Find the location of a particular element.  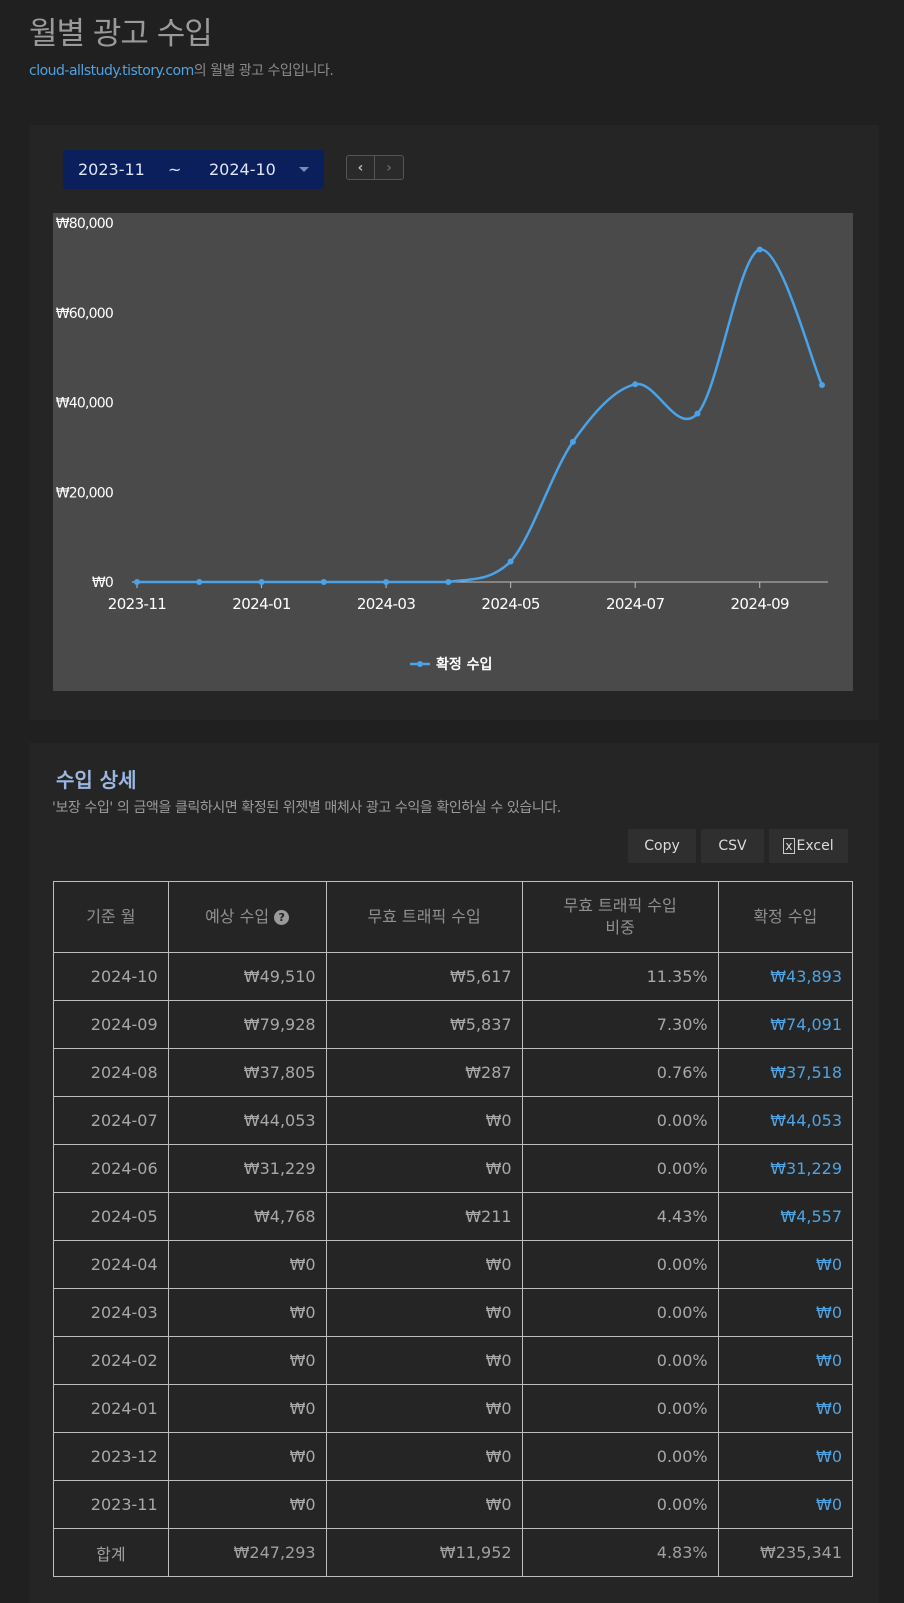

cell-month: 2024-06 is located at coordinates (111, 1168).